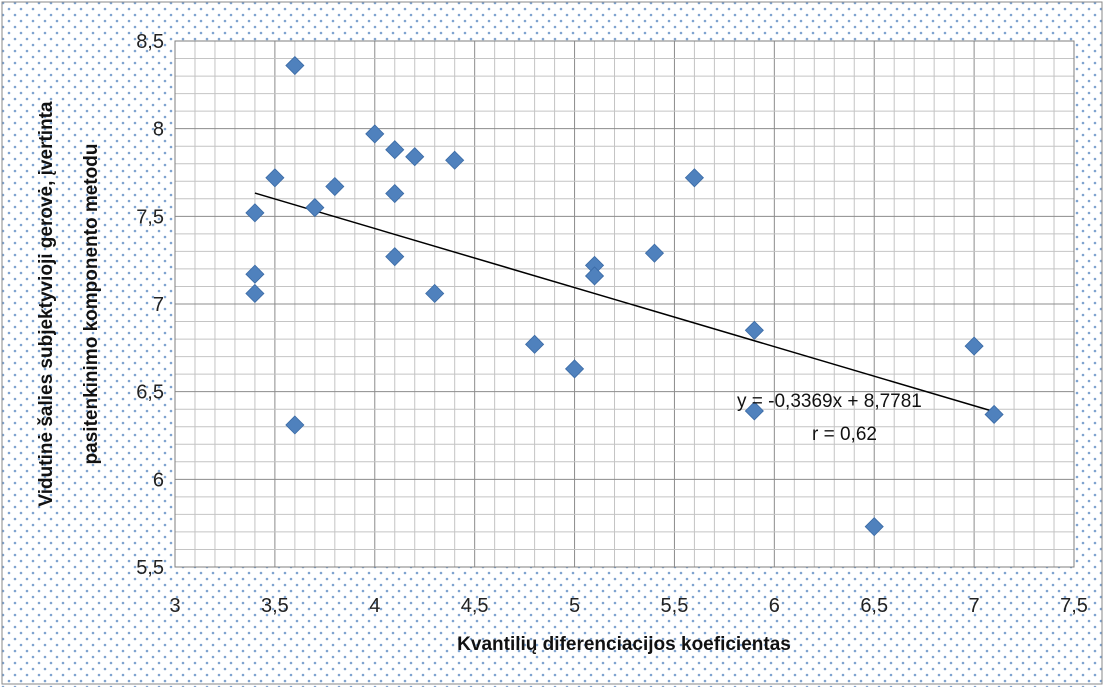  Describe the element at coordinates (150, 568) in the screenshot. I see `y-tick-label: 5,5` at that location.